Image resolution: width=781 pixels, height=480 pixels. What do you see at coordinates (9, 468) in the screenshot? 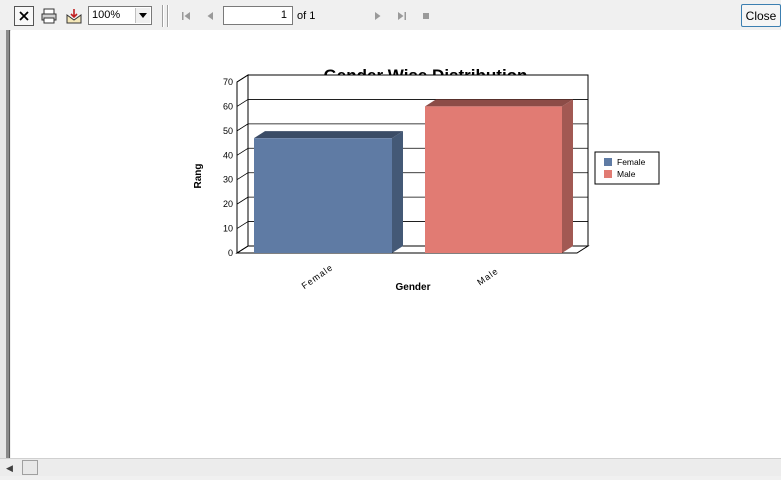
I see `scroll-left-icon: ◀` at bounding box center [9, 468].